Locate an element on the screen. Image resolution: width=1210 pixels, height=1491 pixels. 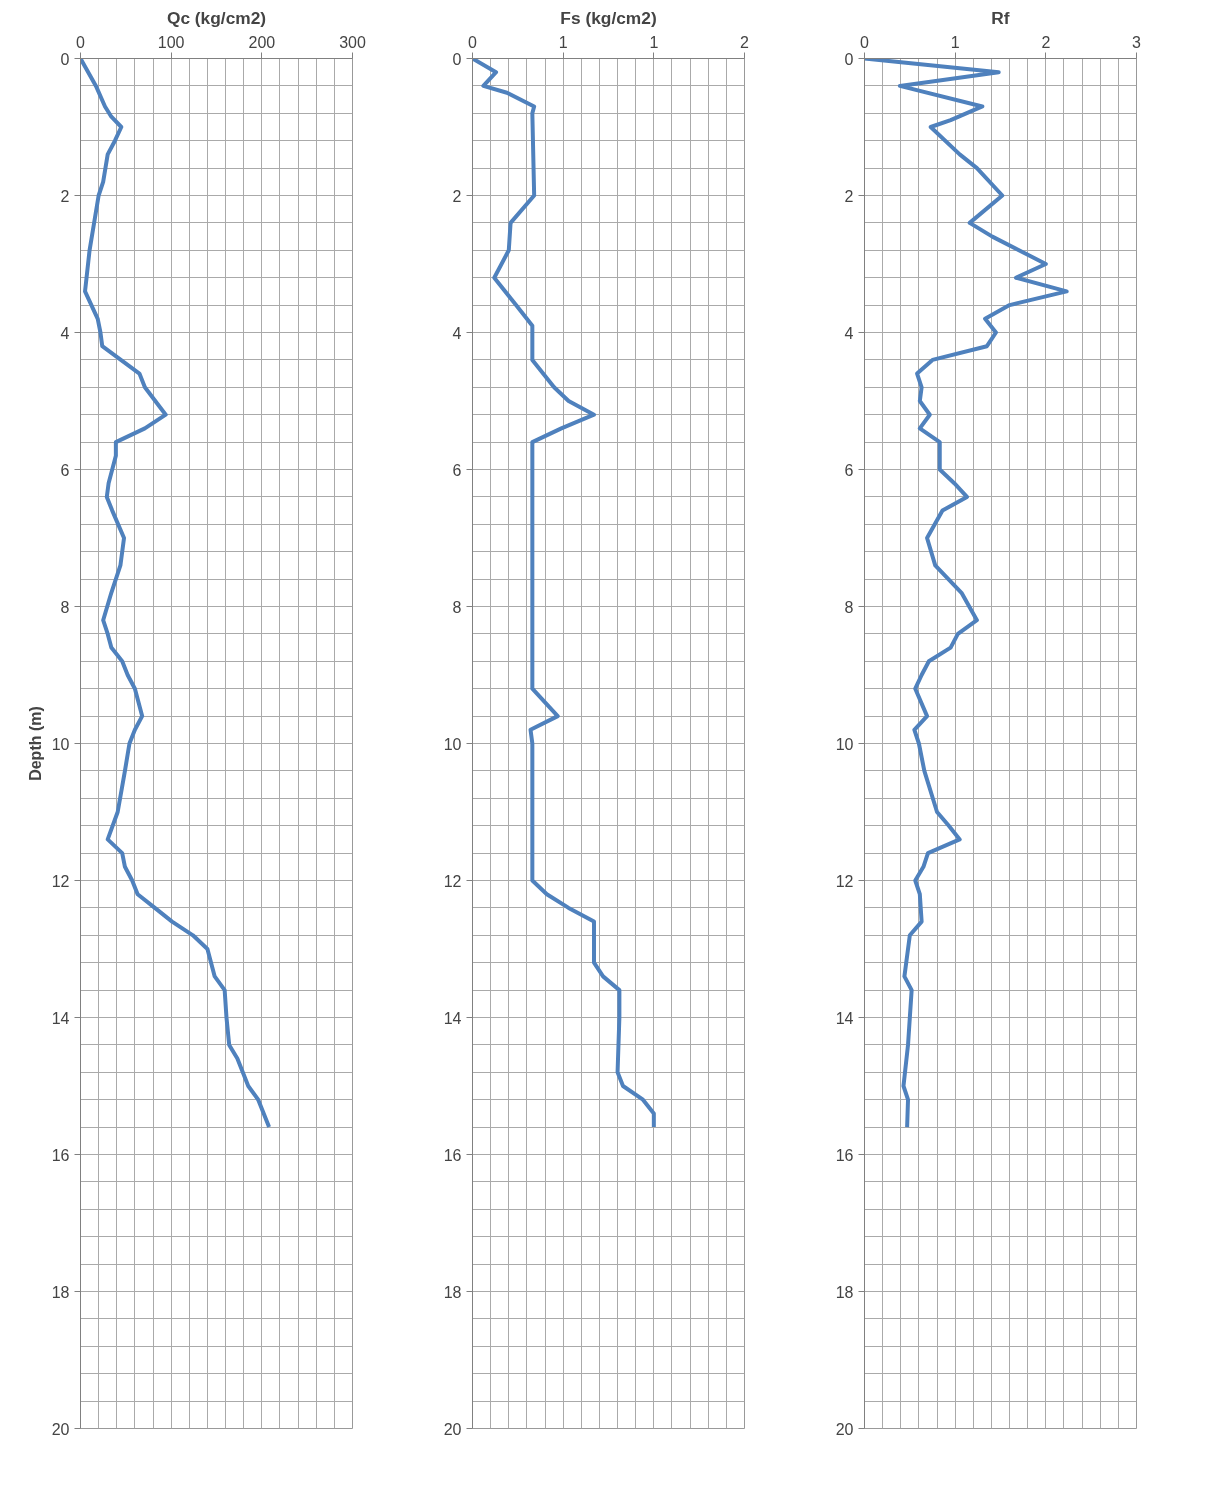
y-axis-title: Depth (m) is located at coordinates (35, 743).